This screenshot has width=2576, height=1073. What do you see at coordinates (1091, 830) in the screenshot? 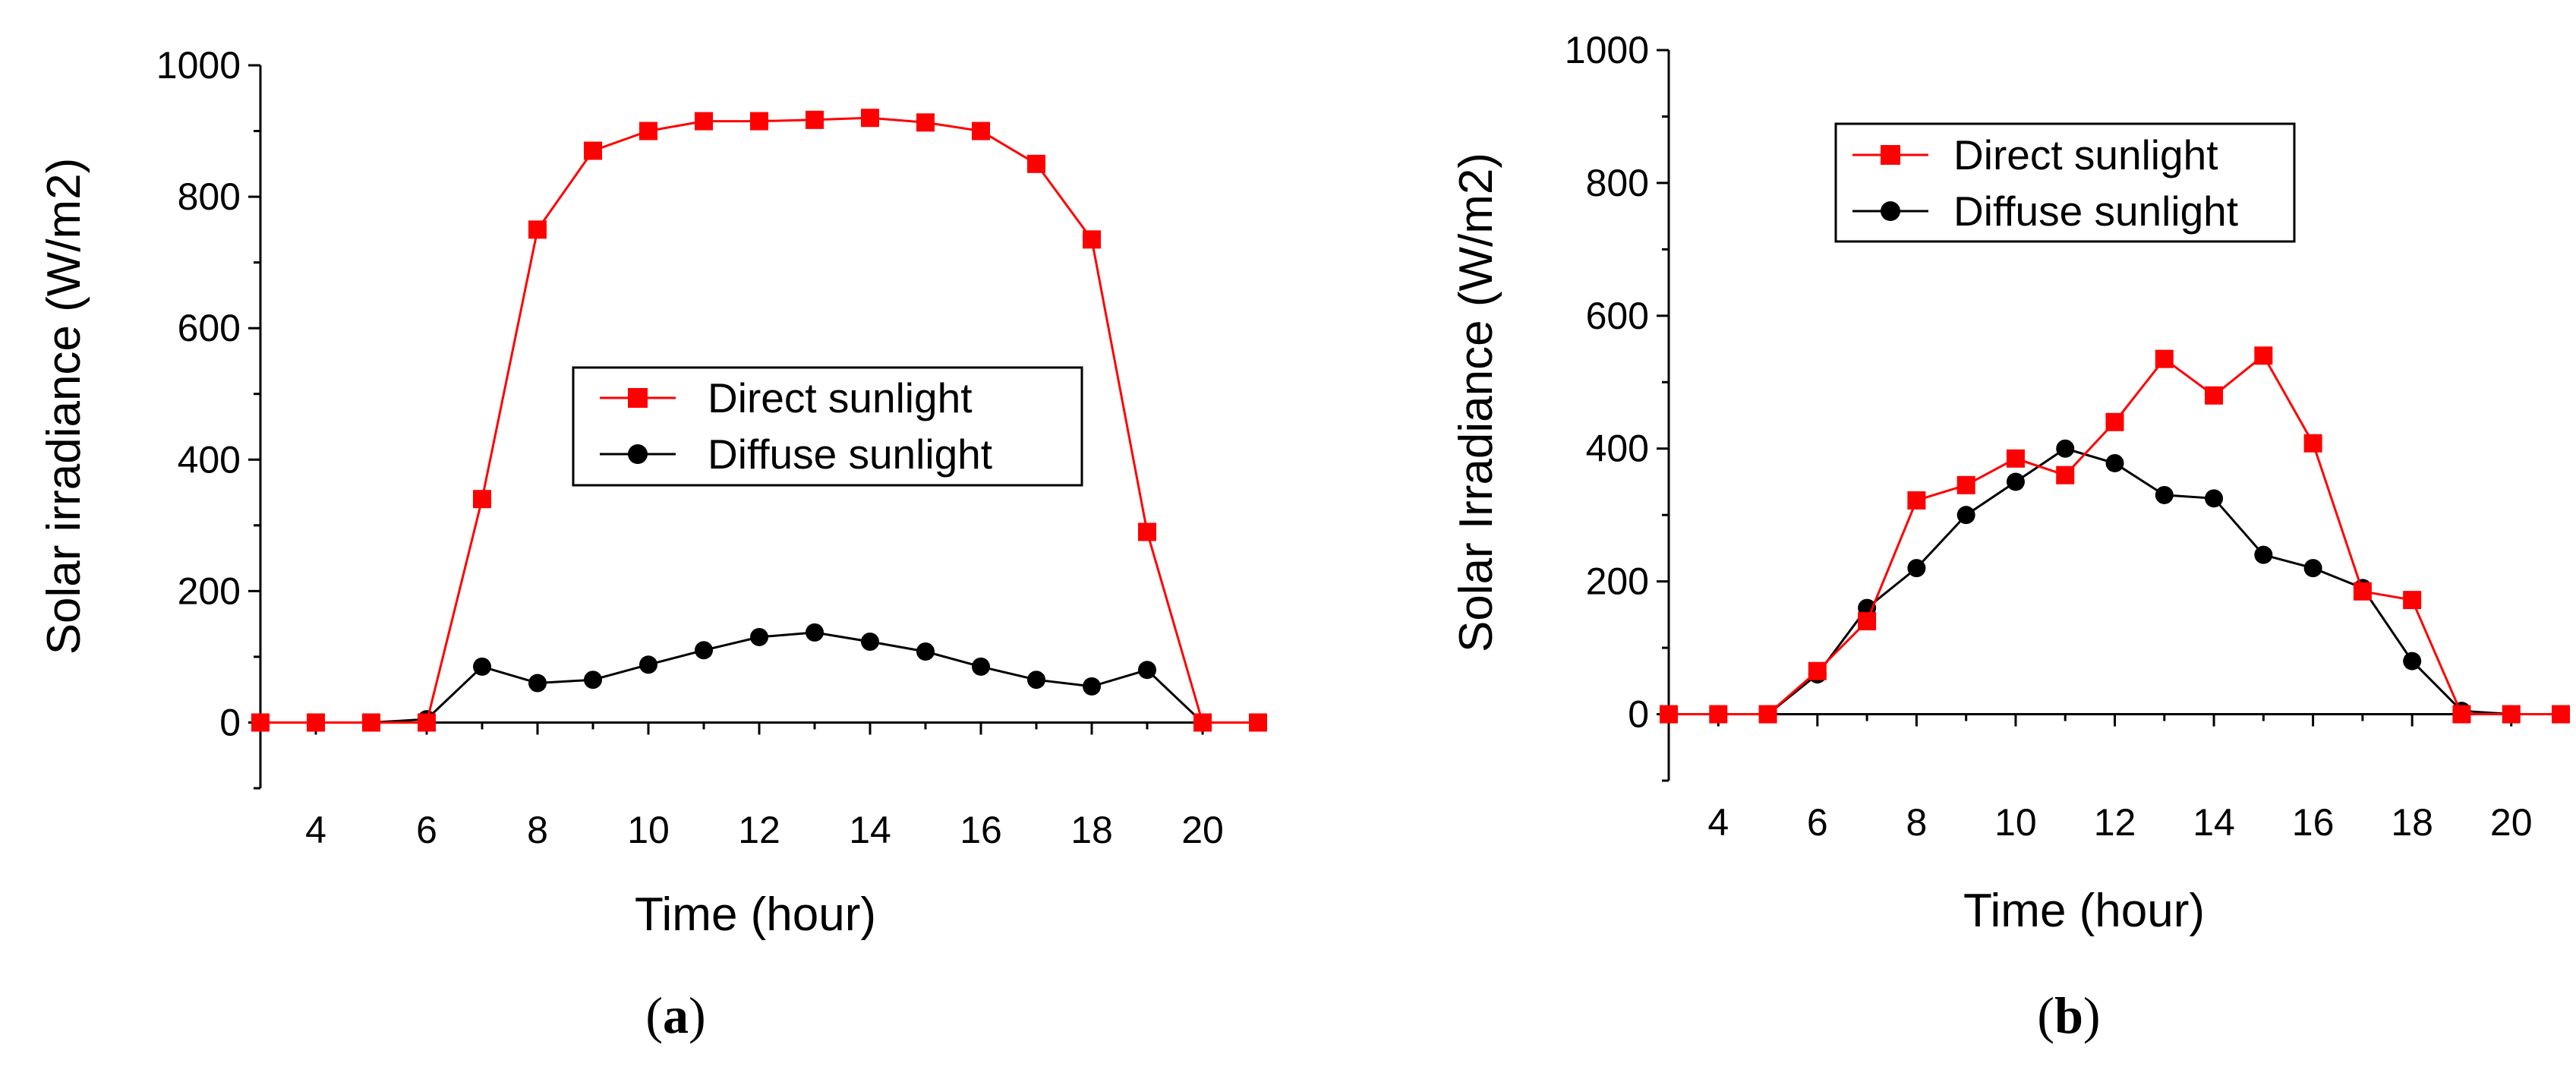
I see `chart-a-x-tick-label: 18` at bounding box center [1091, 830].